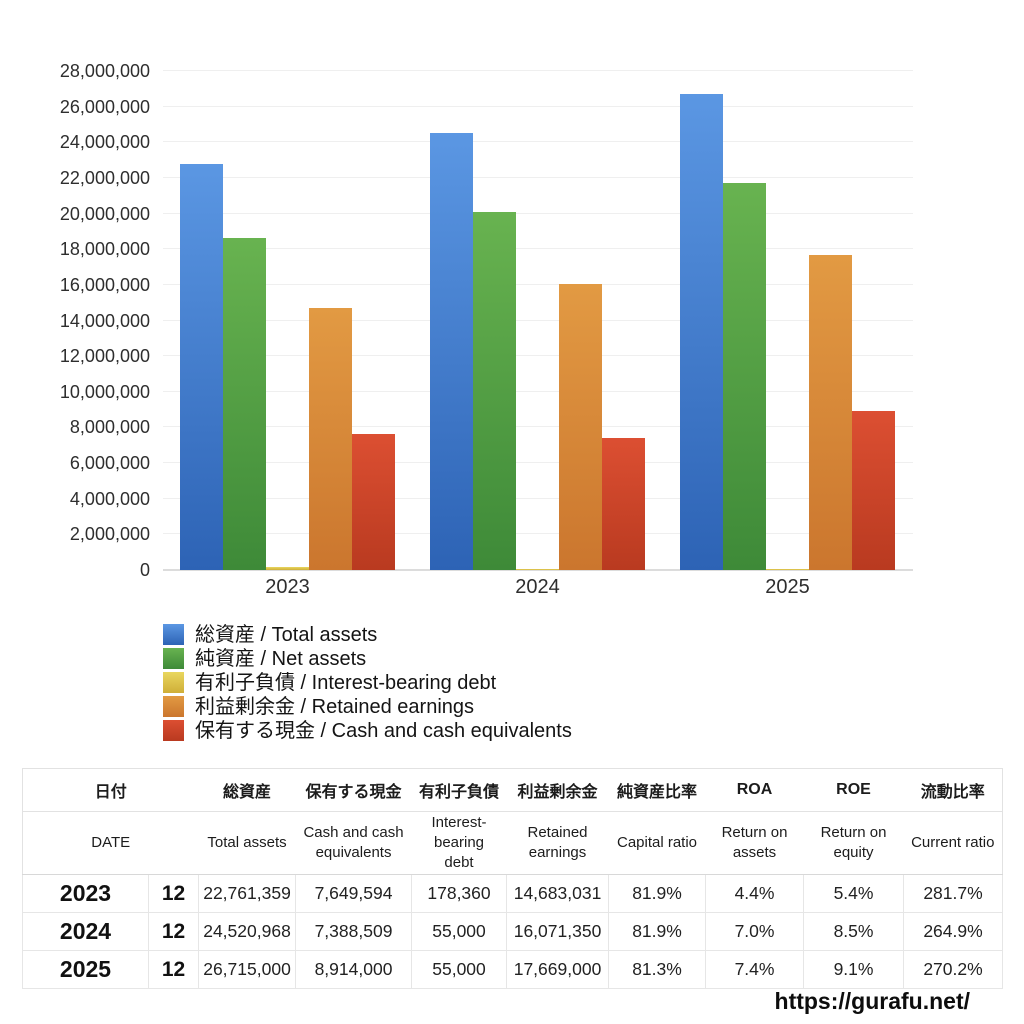 Image resolution: width=1024 pixels, height=1024 pixels. What do you see at coordinates (623, 504) in the screenshot?
I see `bar-cash-and-cash-equivalents-2024` at bounding box center [623, 504].